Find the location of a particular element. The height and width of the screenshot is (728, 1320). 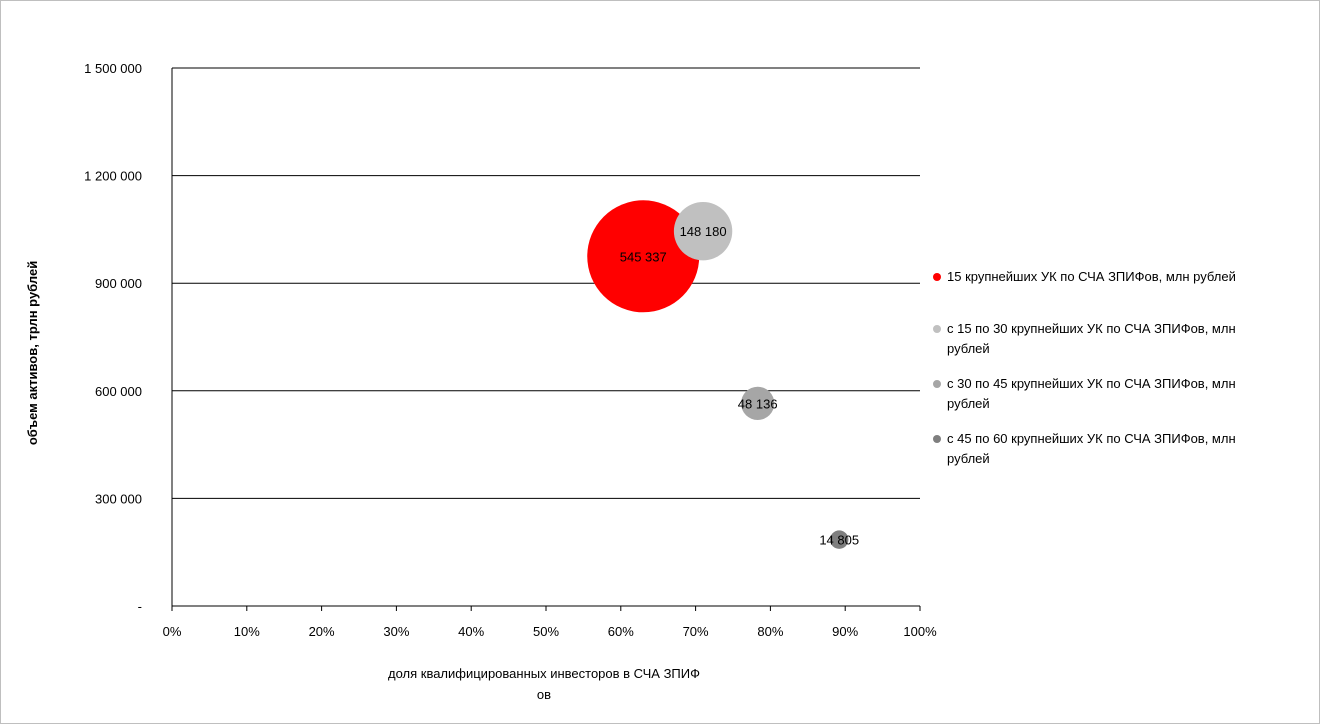

x-tick-label: 40% is located at coordinates (471, 631).